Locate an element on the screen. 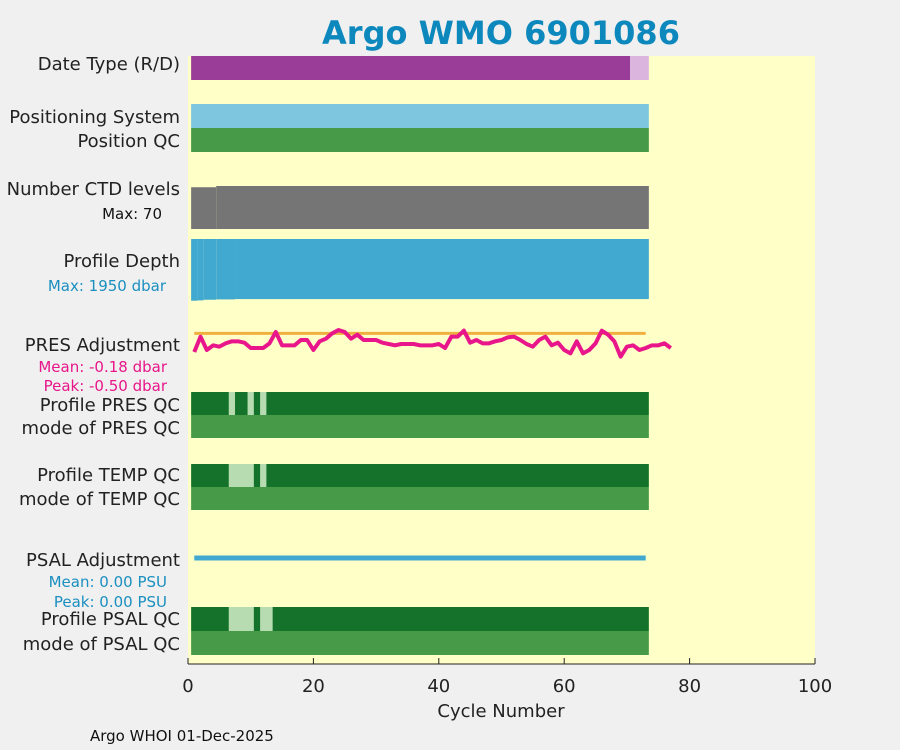 Image resolution: width=900 pixels, height=750 pixels. psal-mean-label: Mean: 0.00 PSU is located at coordinates (108, 582).